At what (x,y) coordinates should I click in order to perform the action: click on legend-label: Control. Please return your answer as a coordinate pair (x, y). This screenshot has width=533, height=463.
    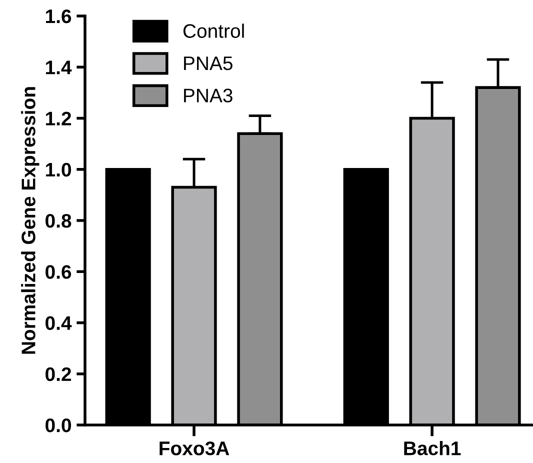
    Looking at the image, I should click on (213, 31).